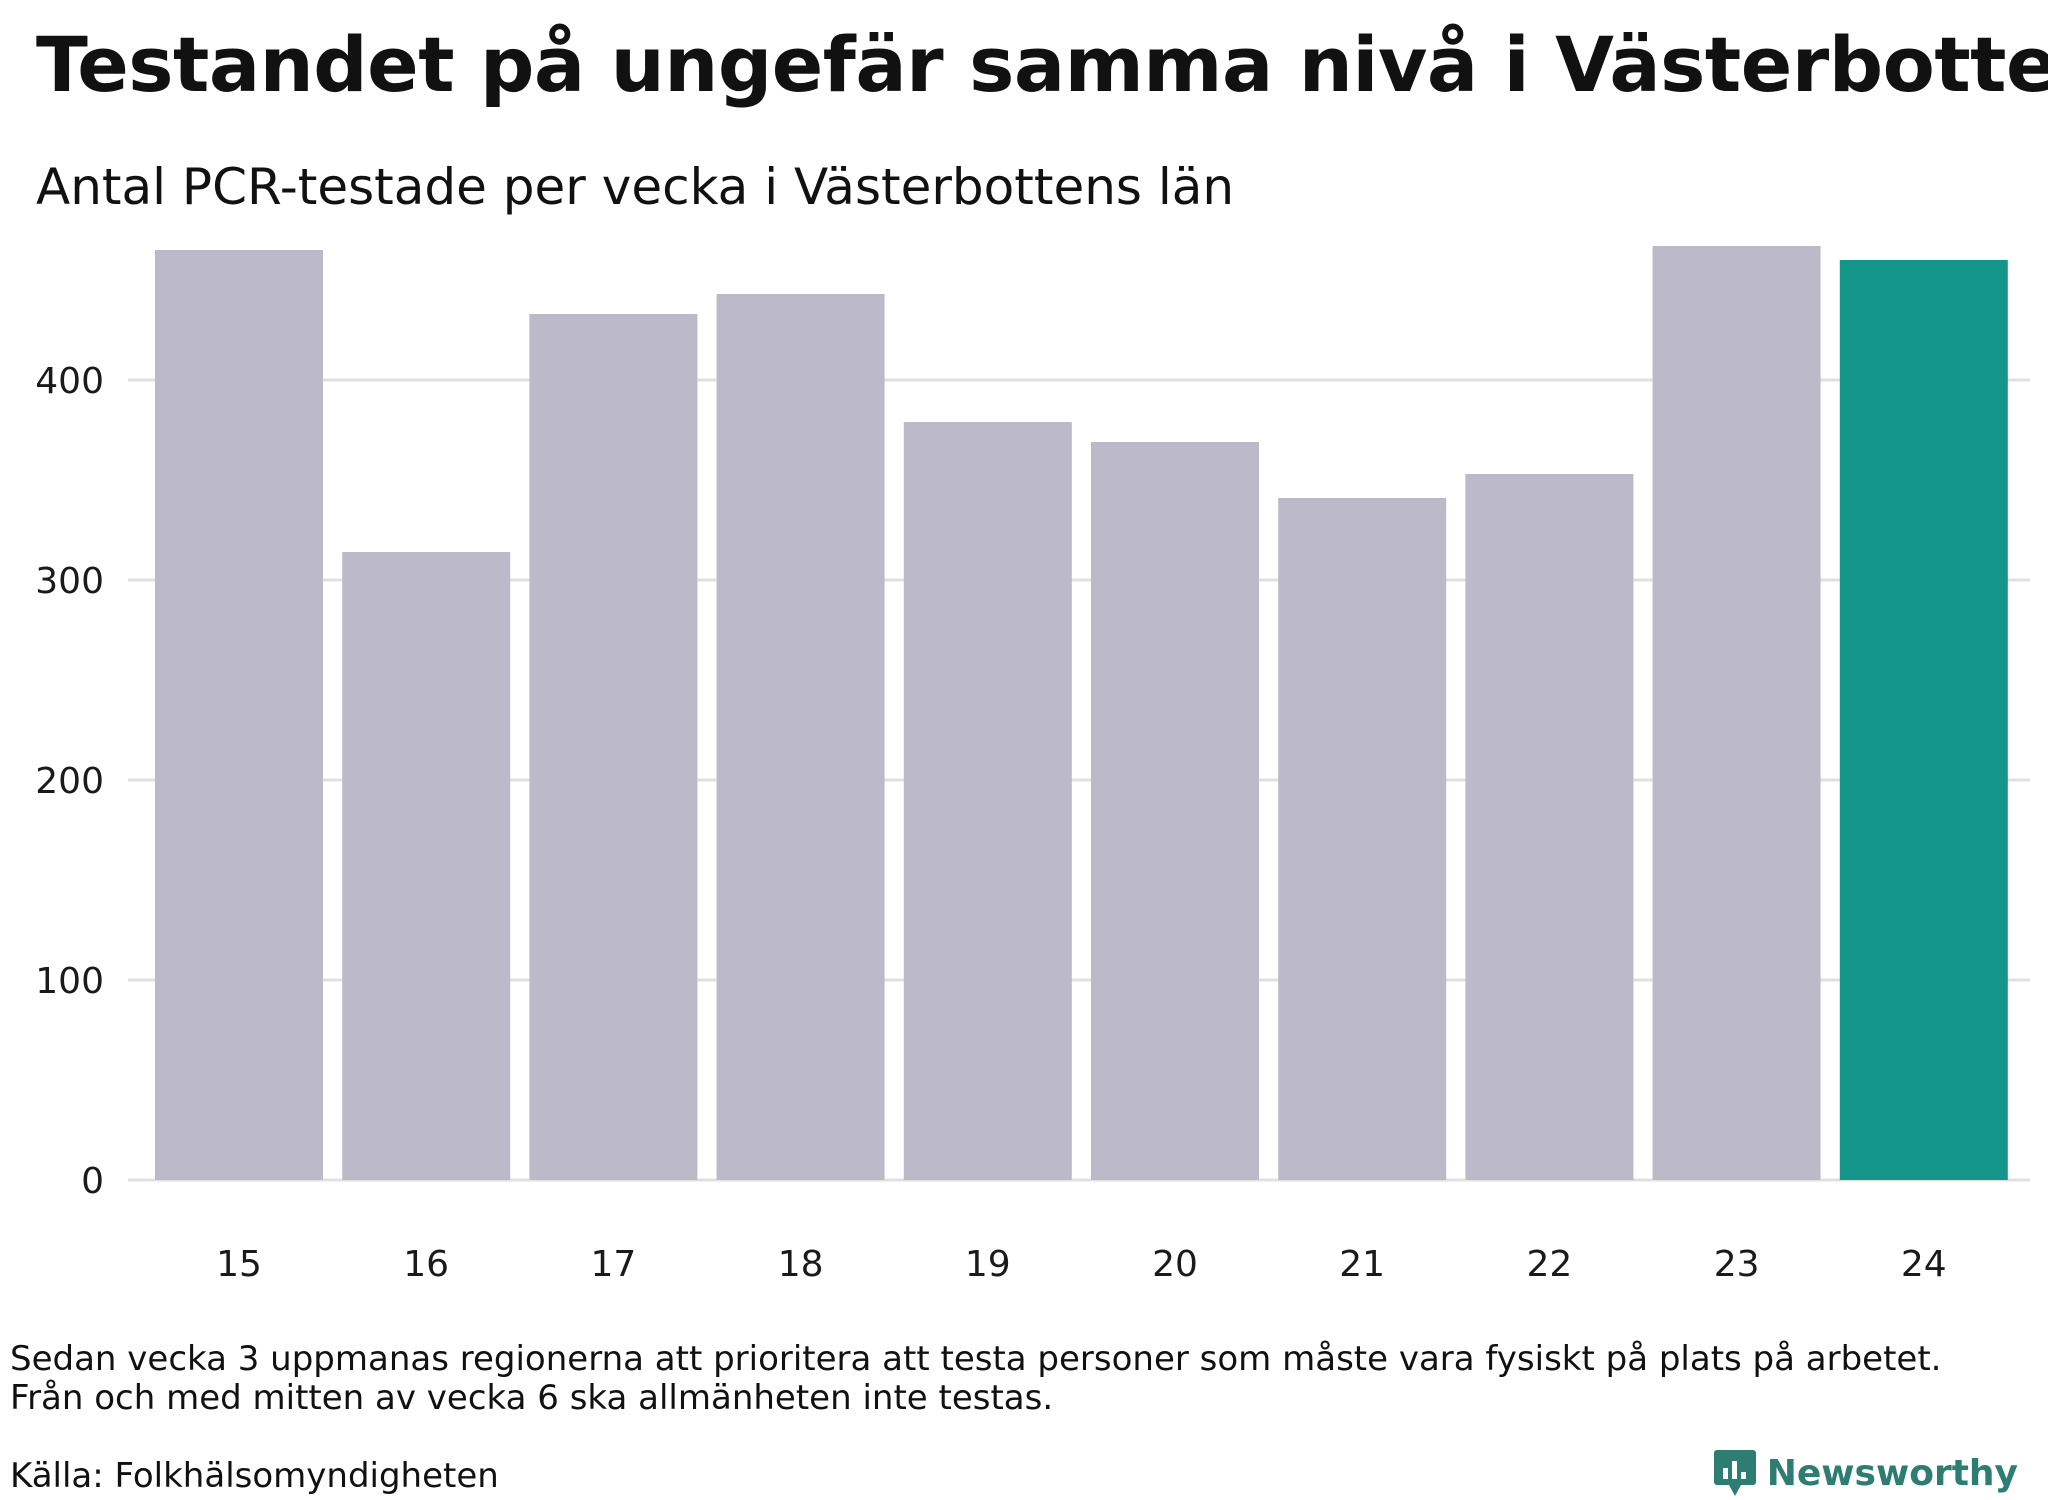 The width and height of the screenshot is (2048, 1500). I want to click on y-tick-label: 200, so click(69, 781).